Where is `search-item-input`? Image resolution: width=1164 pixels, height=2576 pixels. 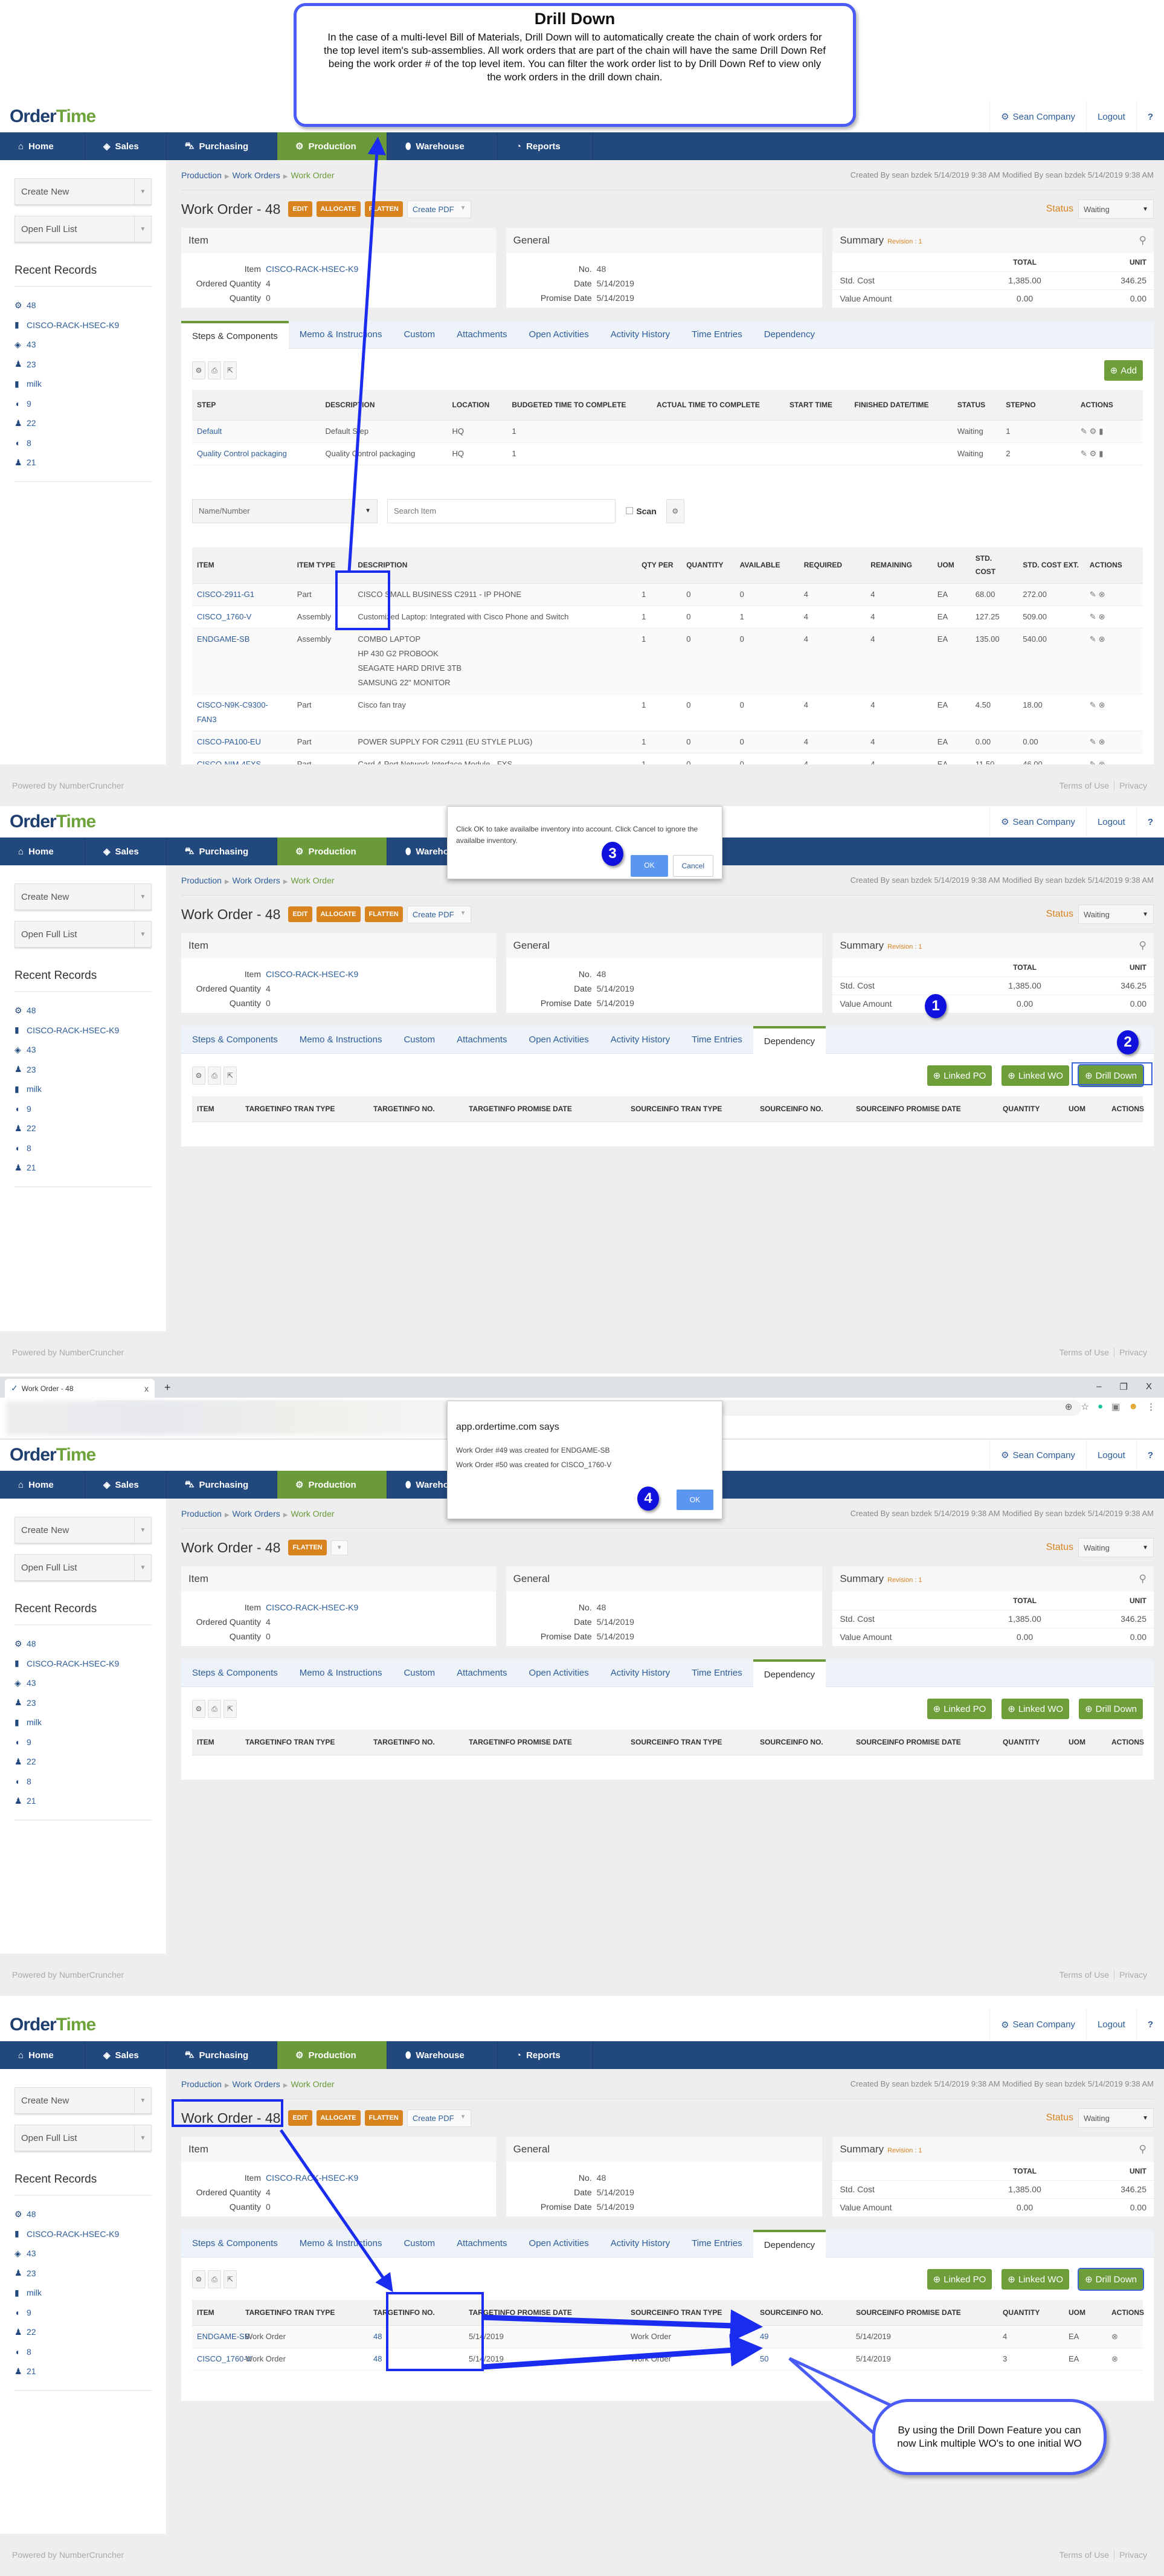
search-item-input is located at coordinates (501, 511).